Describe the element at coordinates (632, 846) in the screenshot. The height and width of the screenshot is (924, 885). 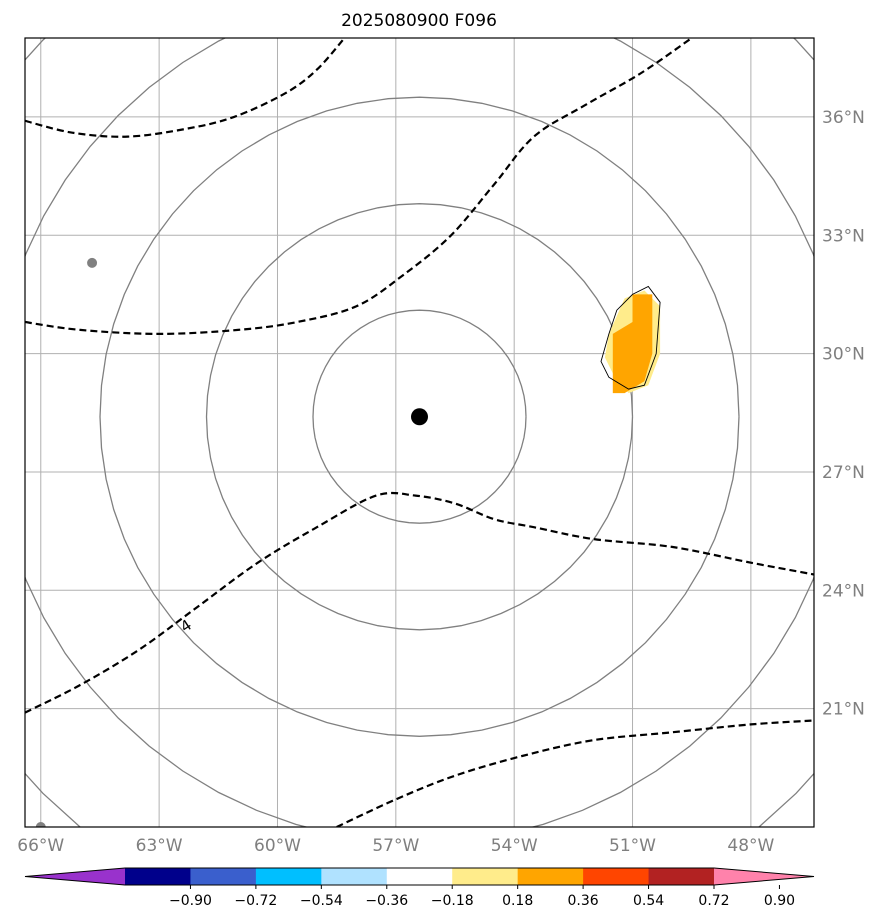
I see `lon-tick-label: 51°W` at that location.